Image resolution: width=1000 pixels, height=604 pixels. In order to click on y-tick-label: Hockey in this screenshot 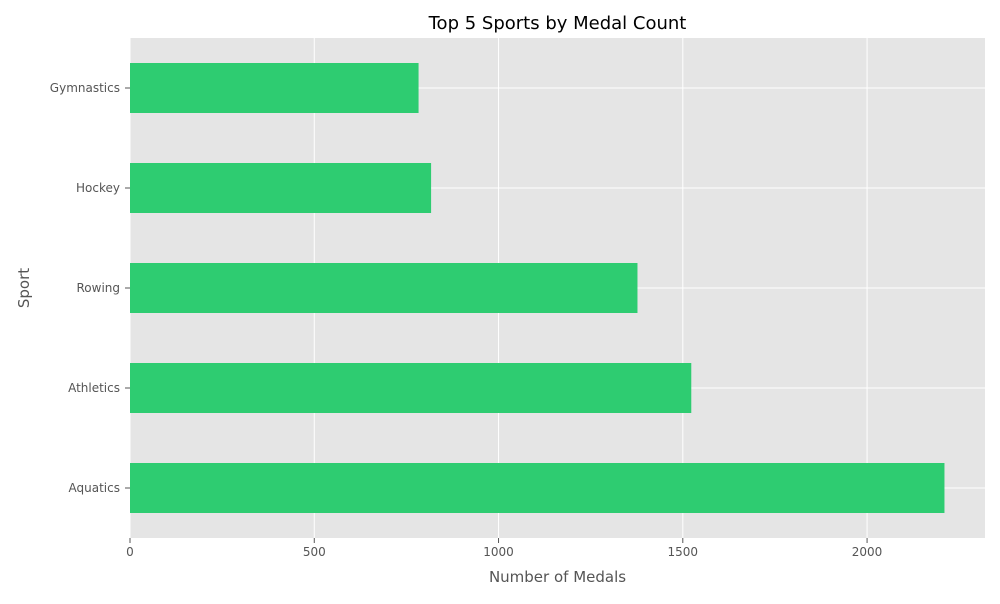, I will do `click(98, 188)`.